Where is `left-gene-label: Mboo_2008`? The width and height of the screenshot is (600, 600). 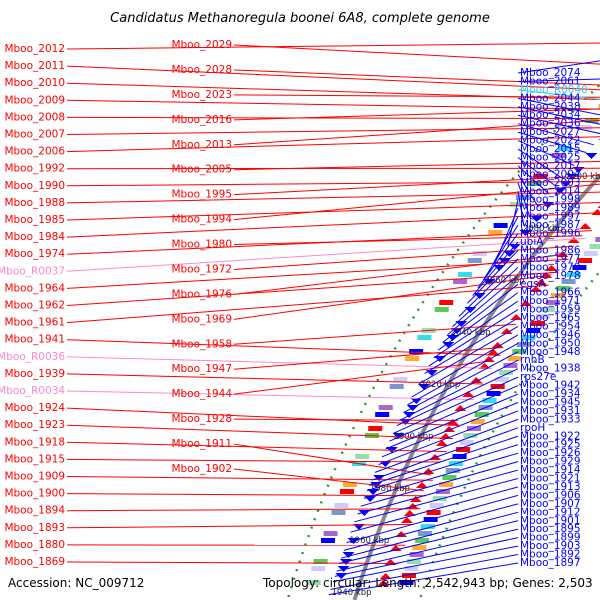
left-gene-label: Mboo_2008 is located at coordinates (34, 117).